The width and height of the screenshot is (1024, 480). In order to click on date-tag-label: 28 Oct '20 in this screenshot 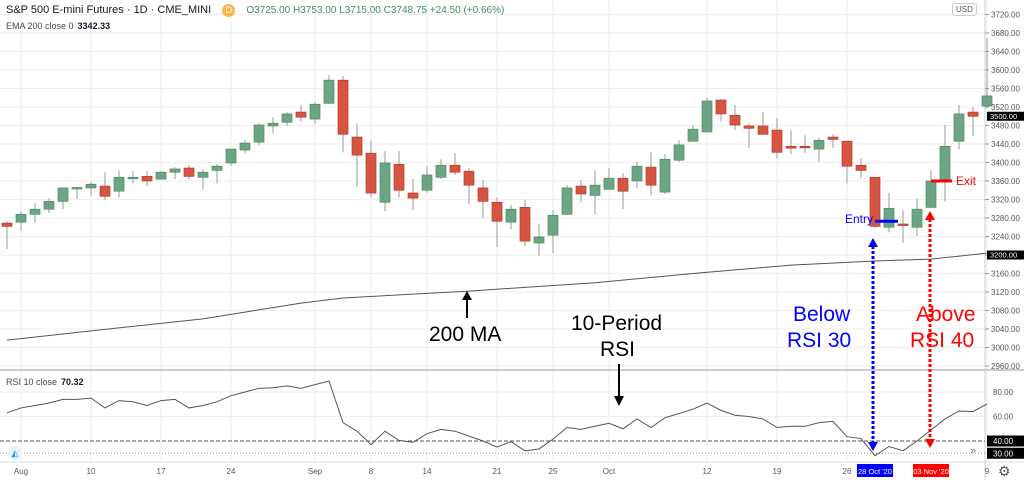, I will do `click(875, 471)`.